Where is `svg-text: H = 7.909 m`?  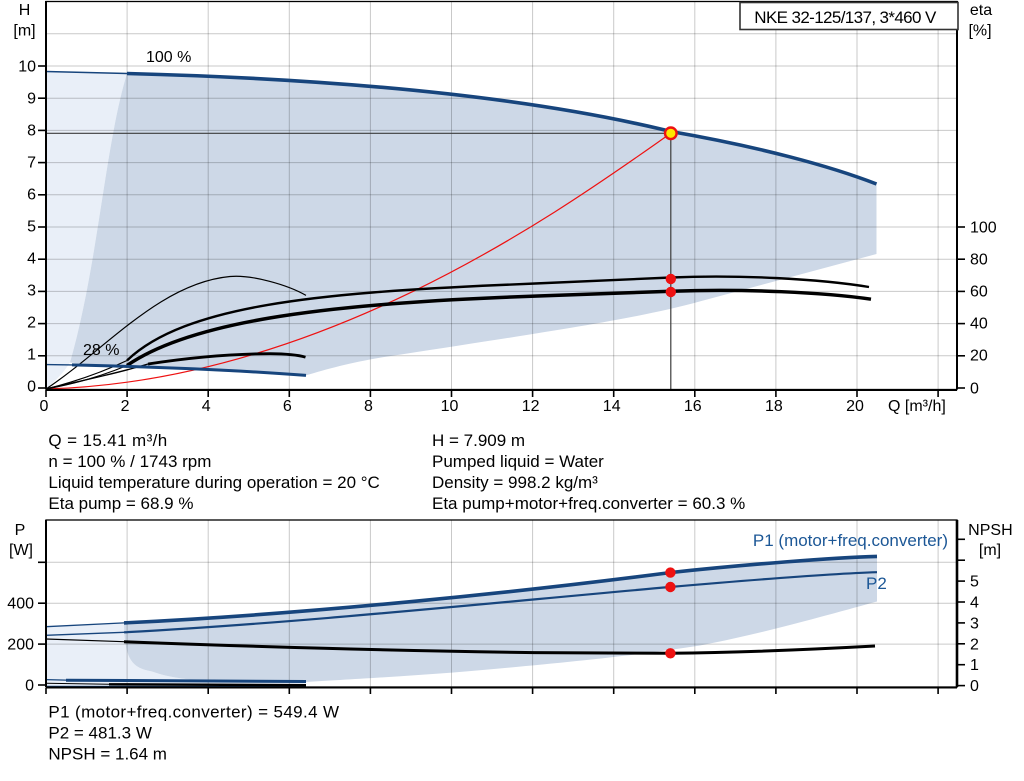 svg-text: H = 7.909 m is located at coordinates (478, 440).